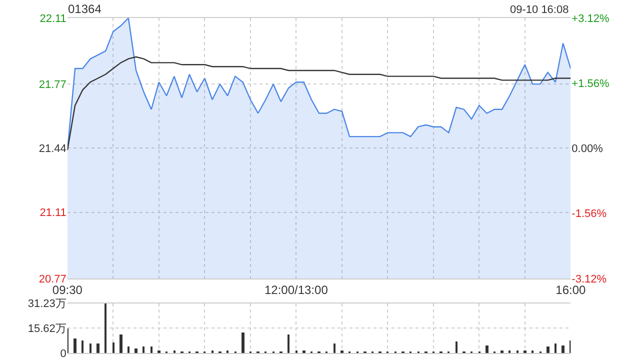 This screenshot has height=360, width=640. Describe the element at coordinates (85, 9) in the screenshot. I see `chart-title: 01364` at that location.